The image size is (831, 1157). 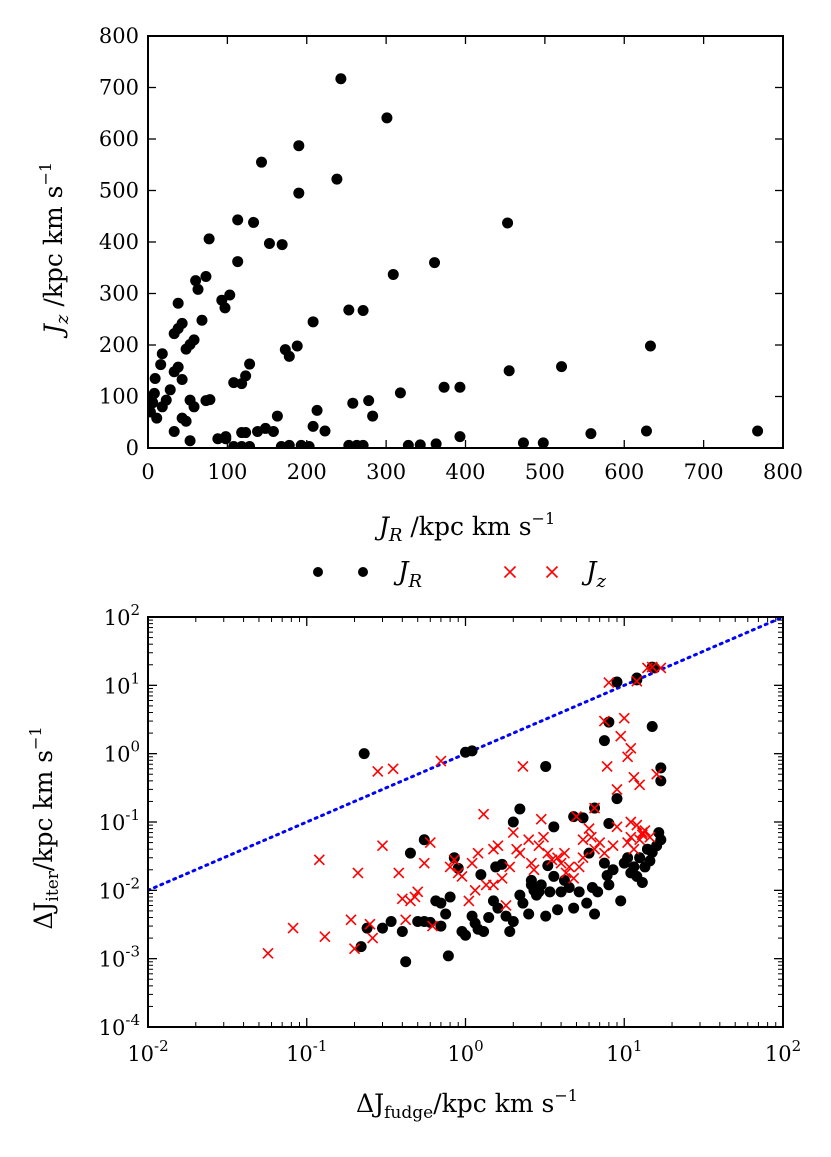 What do you see at coordinates (465, 472) in the screenshot?
I see `x-tick-label: 400` at bounding box center [465, 472].